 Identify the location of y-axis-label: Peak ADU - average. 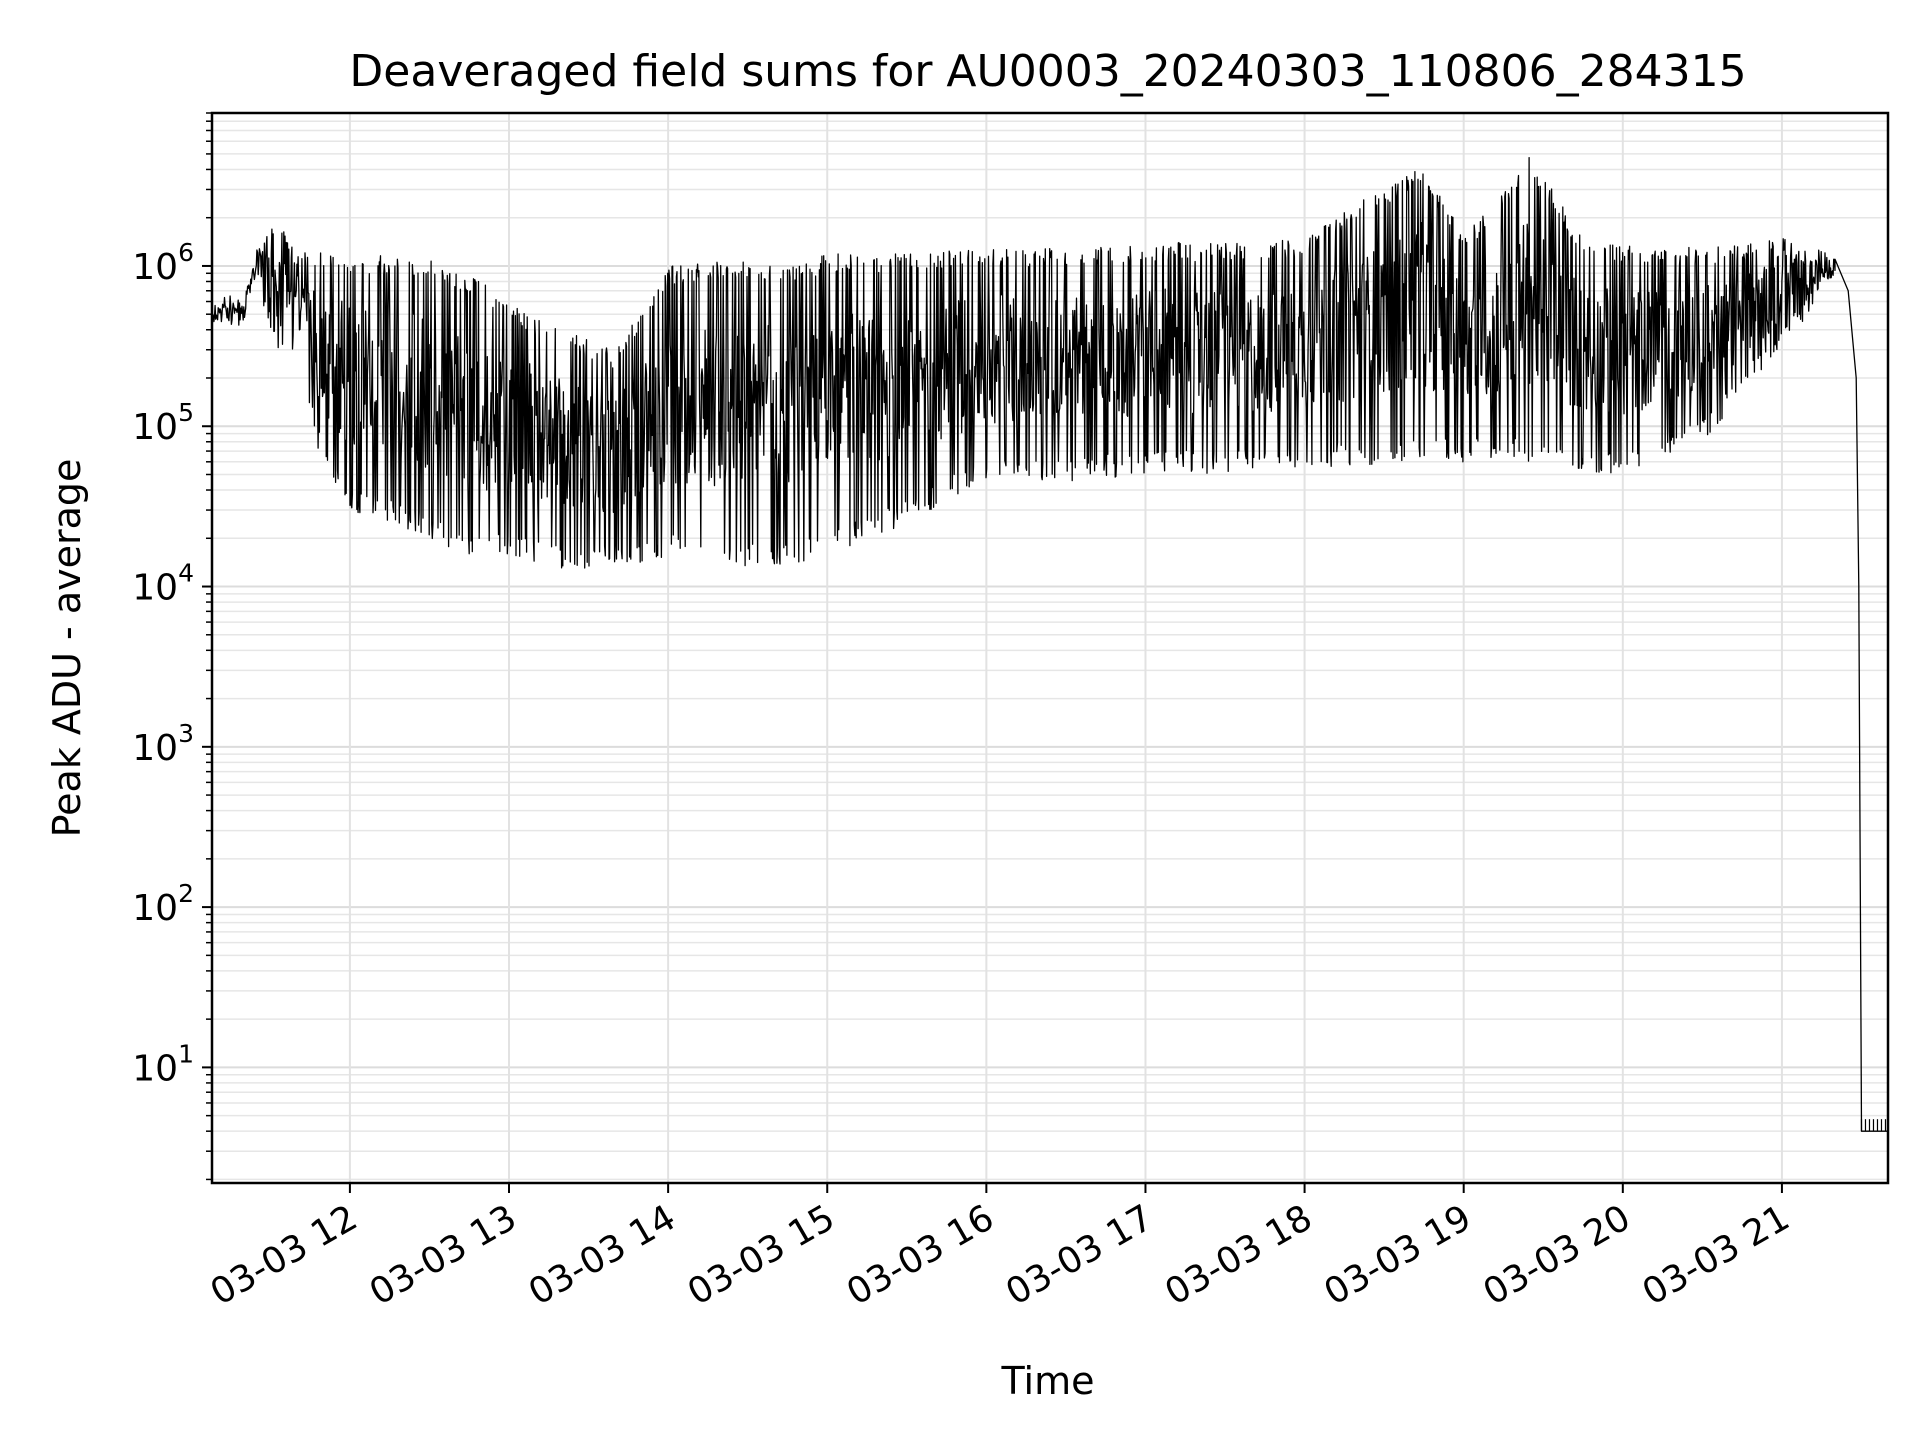
(67, 648).